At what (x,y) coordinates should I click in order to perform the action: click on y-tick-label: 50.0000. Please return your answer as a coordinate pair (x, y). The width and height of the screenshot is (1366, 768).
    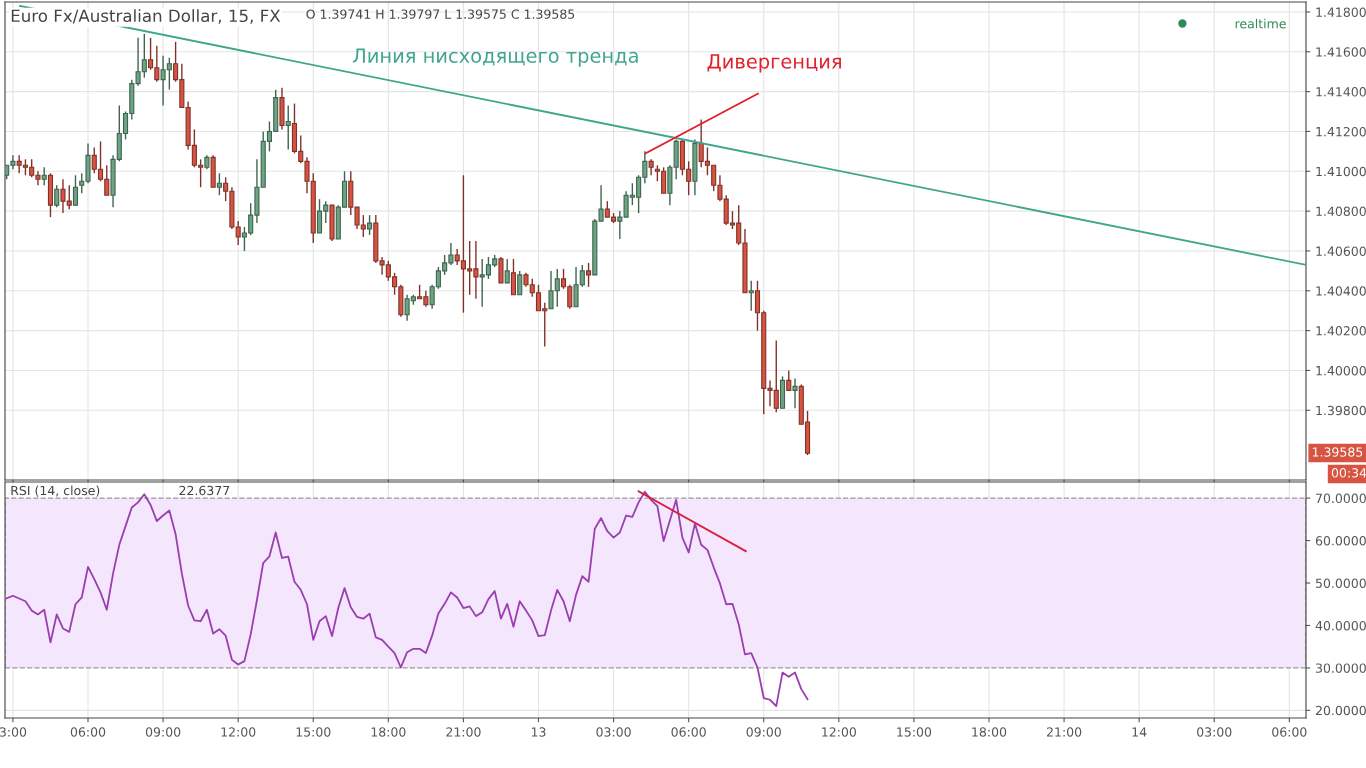
    Looking at the image, I should click on (1340, 583).